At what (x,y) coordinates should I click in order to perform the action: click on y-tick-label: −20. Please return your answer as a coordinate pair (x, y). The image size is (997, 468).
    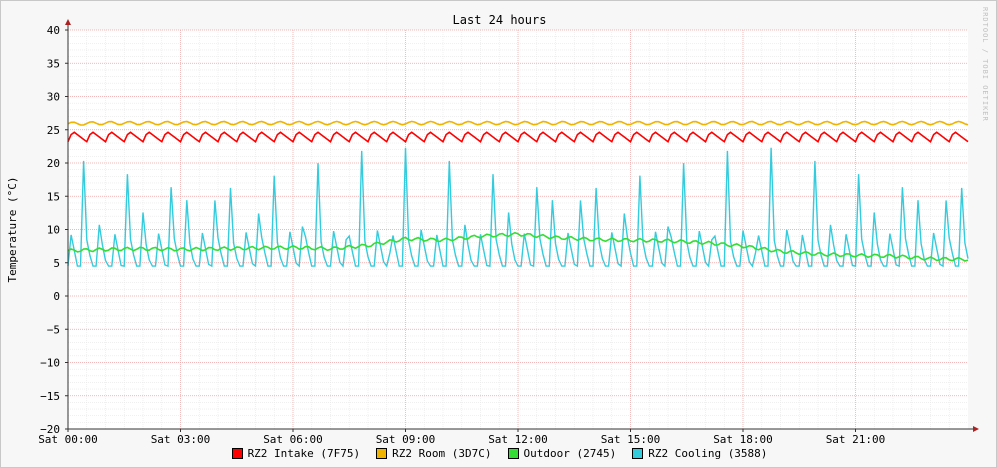
    Looking at the image, I should click on (50, 429).